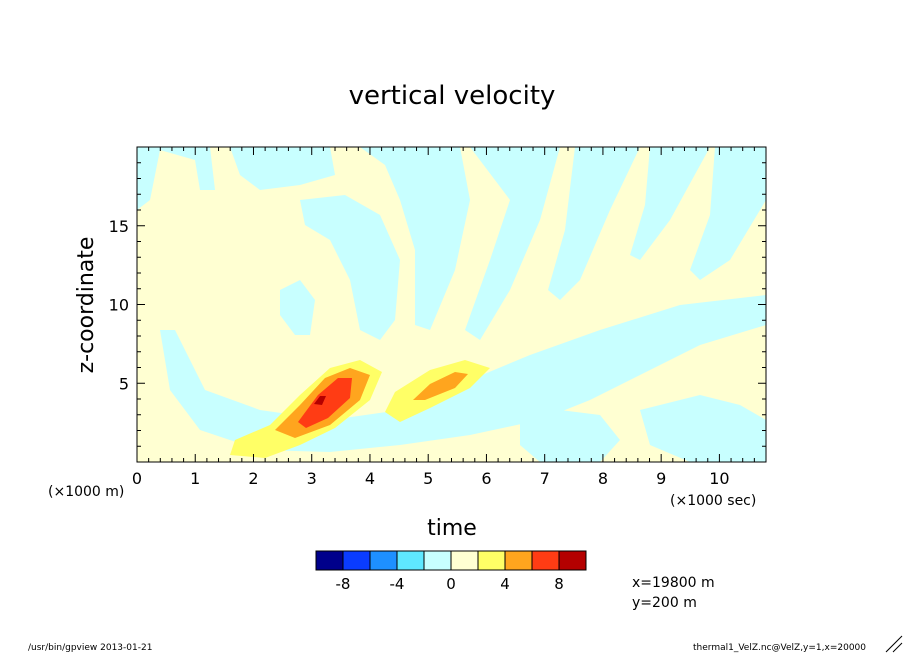 This screenshot has height=654, width=904. What do you see at coordinates (119, 226) in the screenshot?
I see `y-tick-label: 15` at bounding box center [119, 226].